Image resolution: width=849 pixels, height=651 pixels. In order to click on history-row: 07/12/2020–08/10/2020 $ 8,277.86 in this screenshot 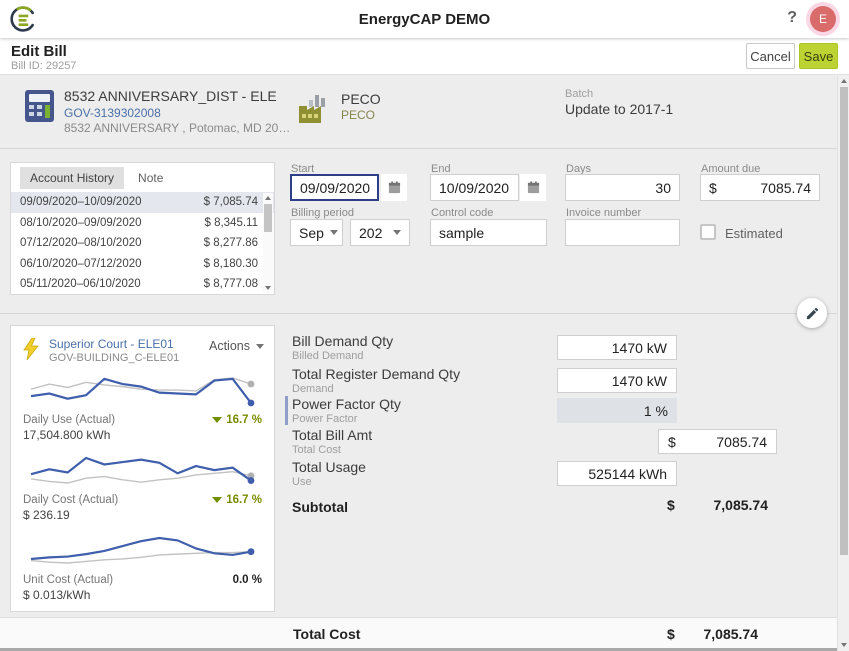, I will do `click(142, 243)`.